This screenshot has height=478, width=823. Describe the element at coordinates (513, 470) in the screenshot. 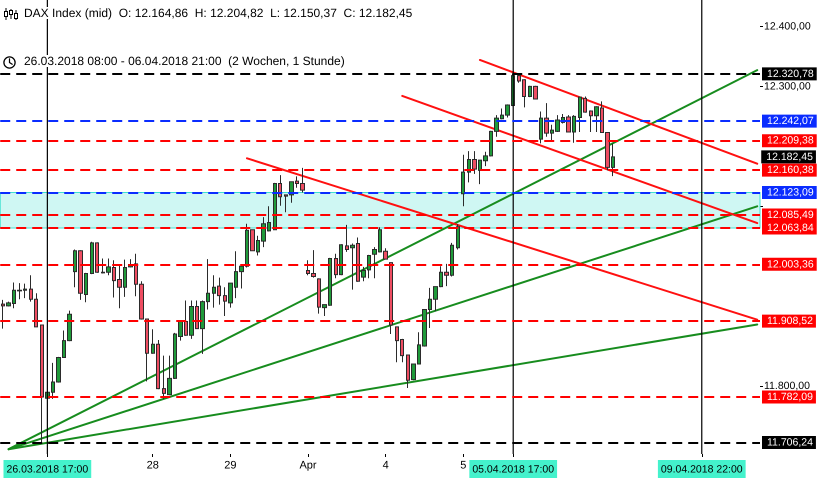

I see `x-tick-label: 05.04.2018 17:00` at that location.